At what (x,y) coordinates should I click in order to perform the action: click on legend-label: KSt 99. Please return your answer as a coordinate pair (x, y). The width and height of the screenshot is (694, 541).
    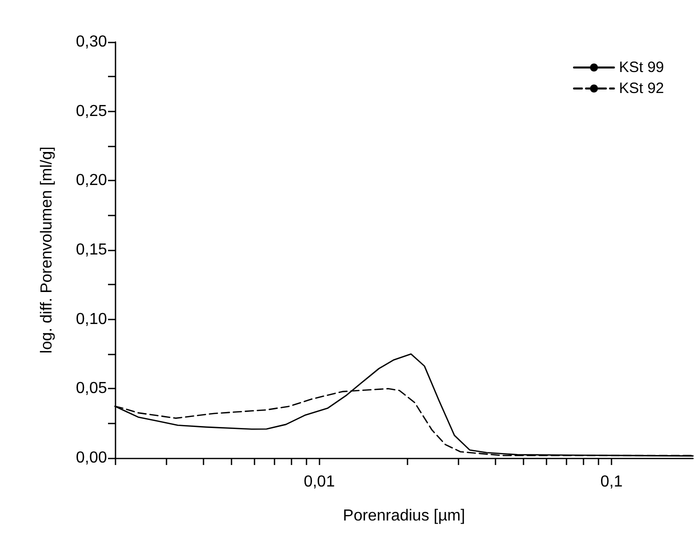
    Looking at the image, I should click on (641, 67).